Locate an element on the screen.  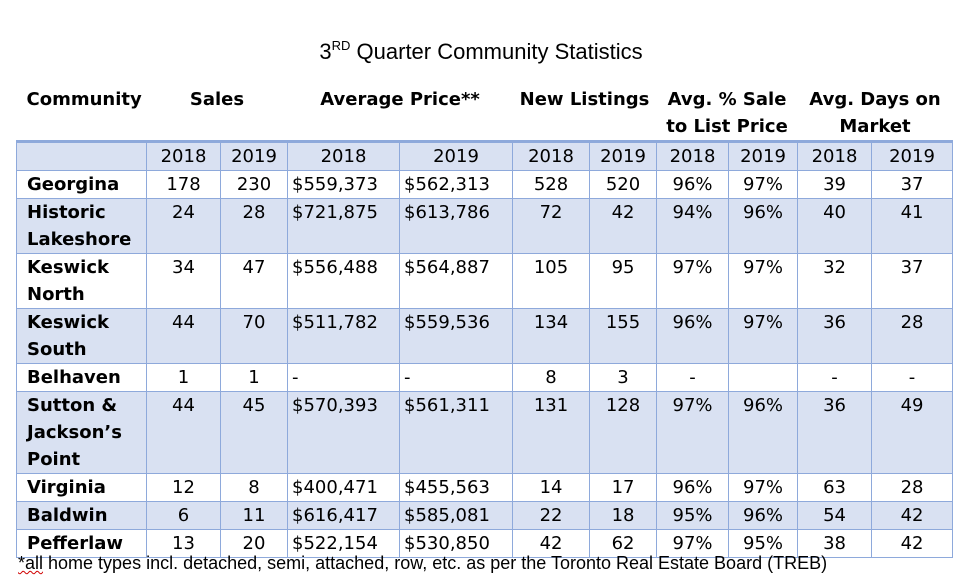
community-name: Pefferlaw is located at coordinates (81, 543).